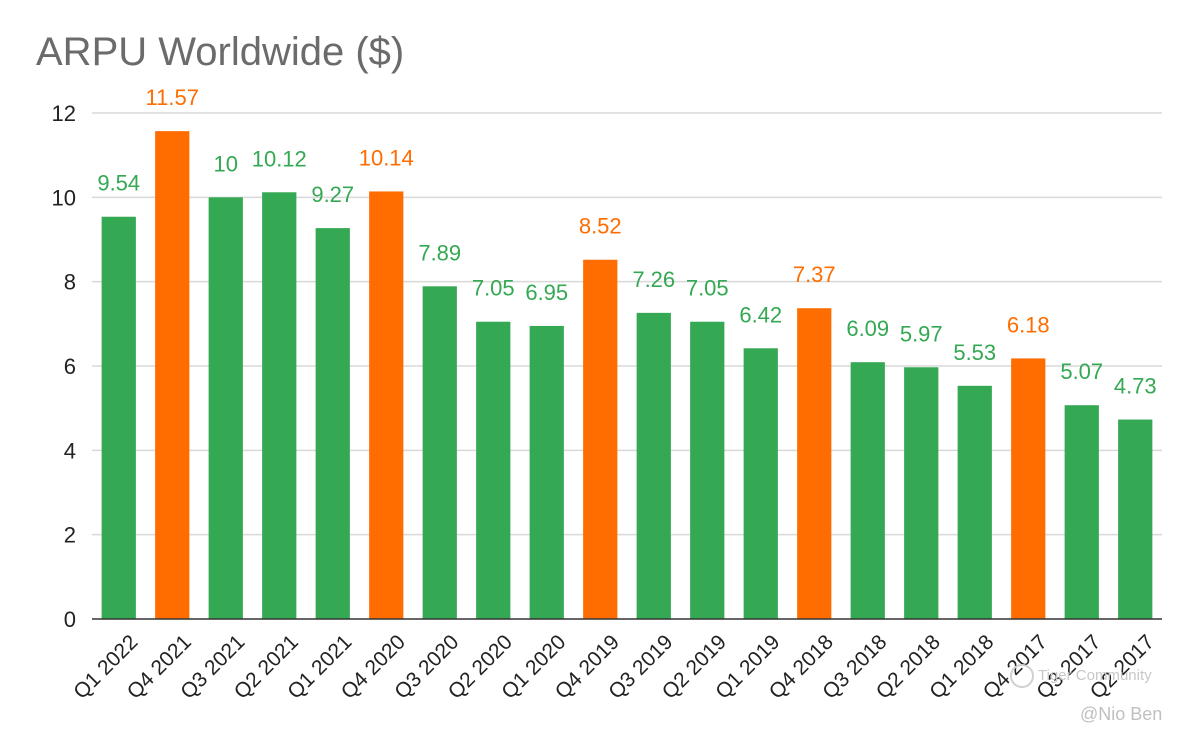 Image resolution: width=1200 pixels, height=742 pixels. What do you see at coordinates (867, 328) in the screenshot?
I see `data-label: 6.09` at bounding box center [867, 328].